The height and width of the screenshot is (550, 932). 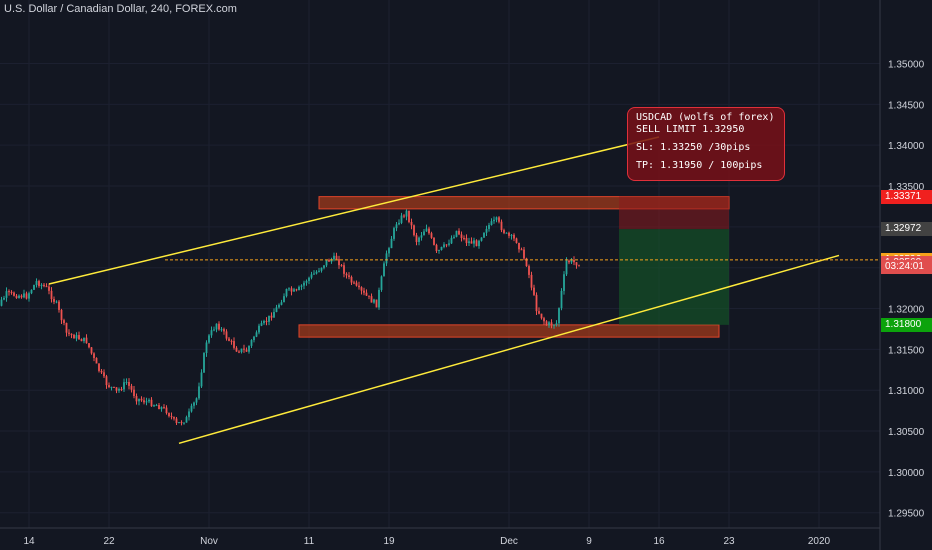 I want to click on x-tick-label: 14, so click(x=29, y=541).